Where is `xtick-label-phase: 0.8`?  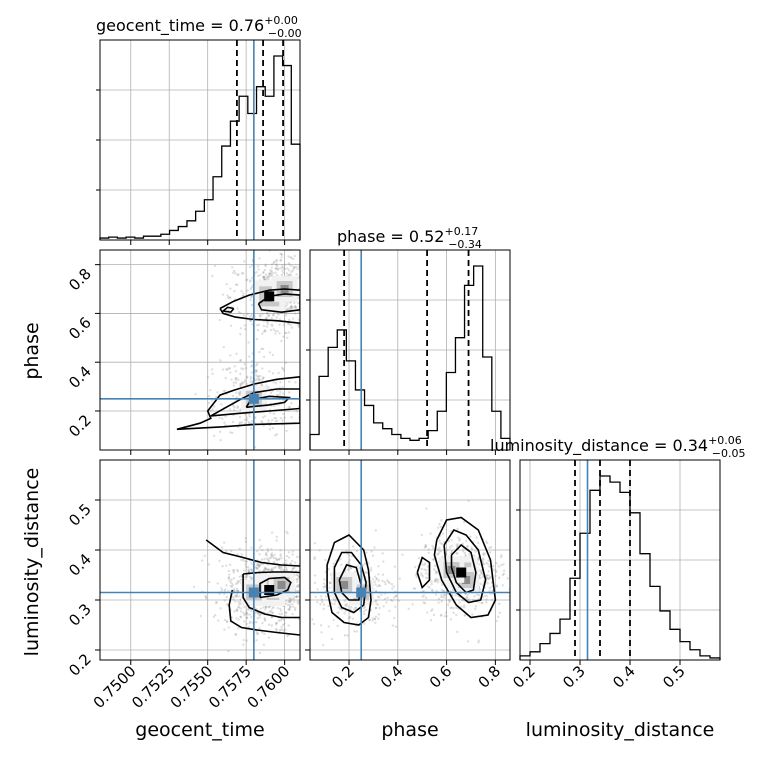 xtick-label-phase: 0.8 is located at coordinates (490, 677).